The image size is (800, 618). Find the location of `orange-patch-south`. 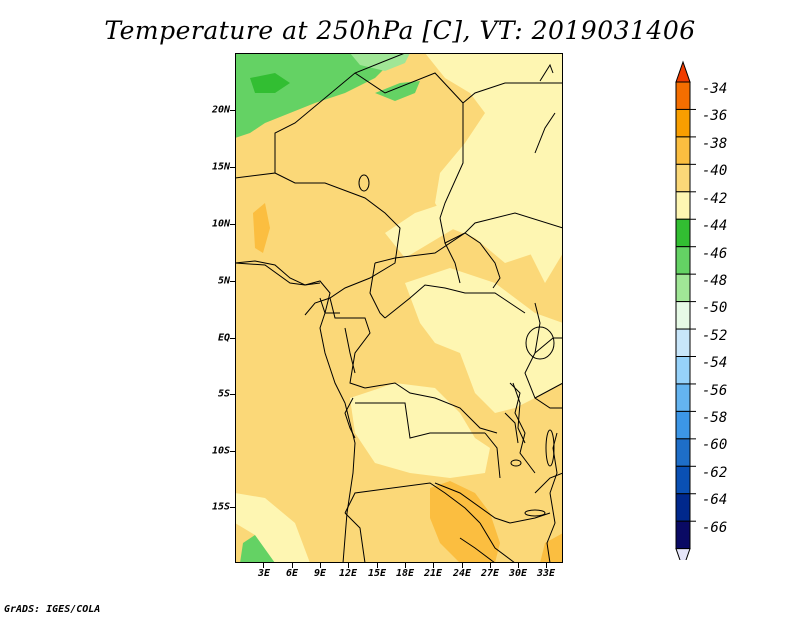

orange-patch-south is located at coordinates (465, 522).